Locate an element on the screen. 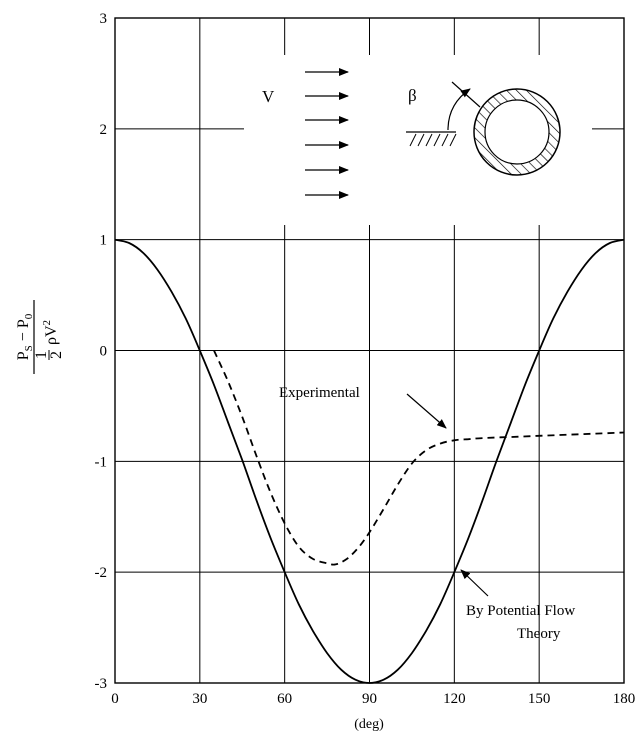 This screenshot has width=640, height=735. potential-label-line1: By Potential Flow is located at coordinates (520, 611).